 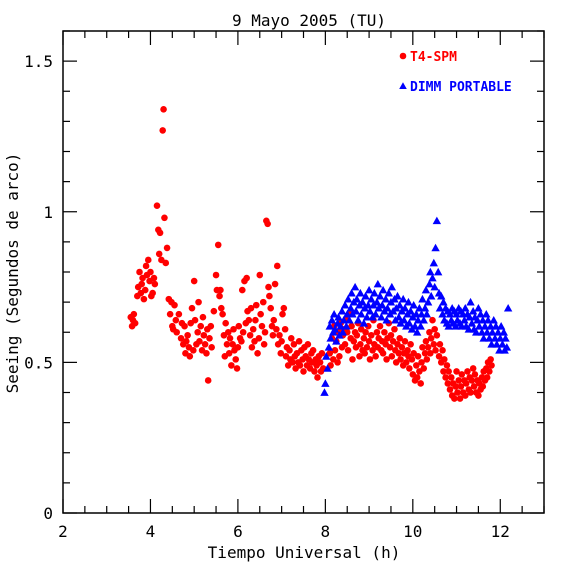 What do you see at coordinates (455, 72) in the screenshot?
I see `legend: T4-SPM DIMM PORTABLE` at bounding box center [455, 72].